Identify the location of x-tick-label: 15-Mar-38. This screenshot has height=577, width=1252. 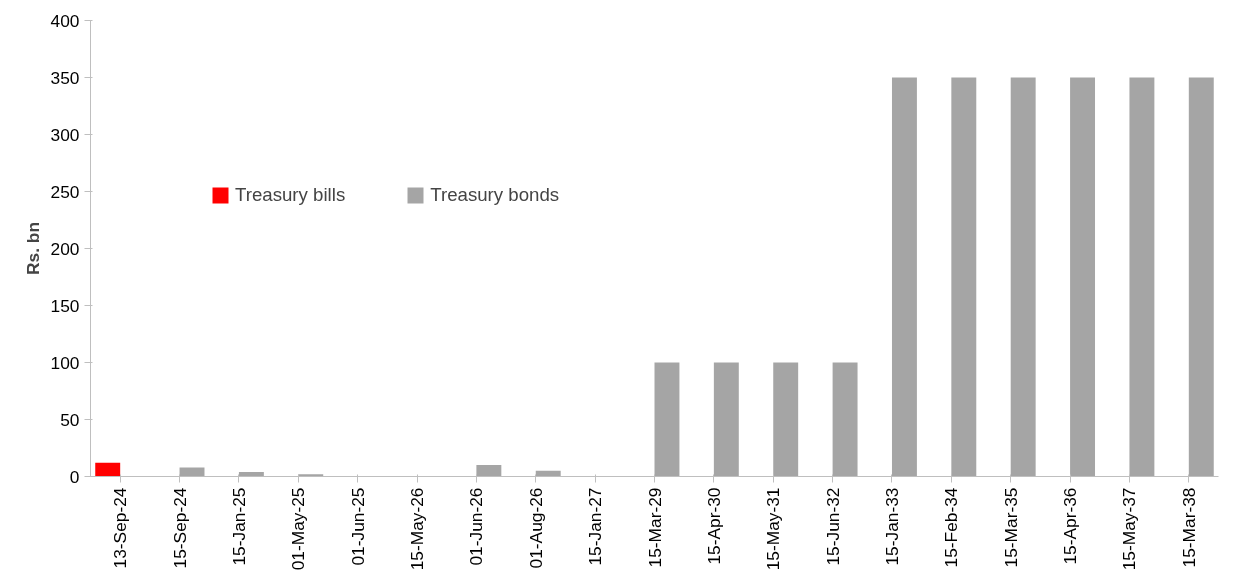
(1188, 527).